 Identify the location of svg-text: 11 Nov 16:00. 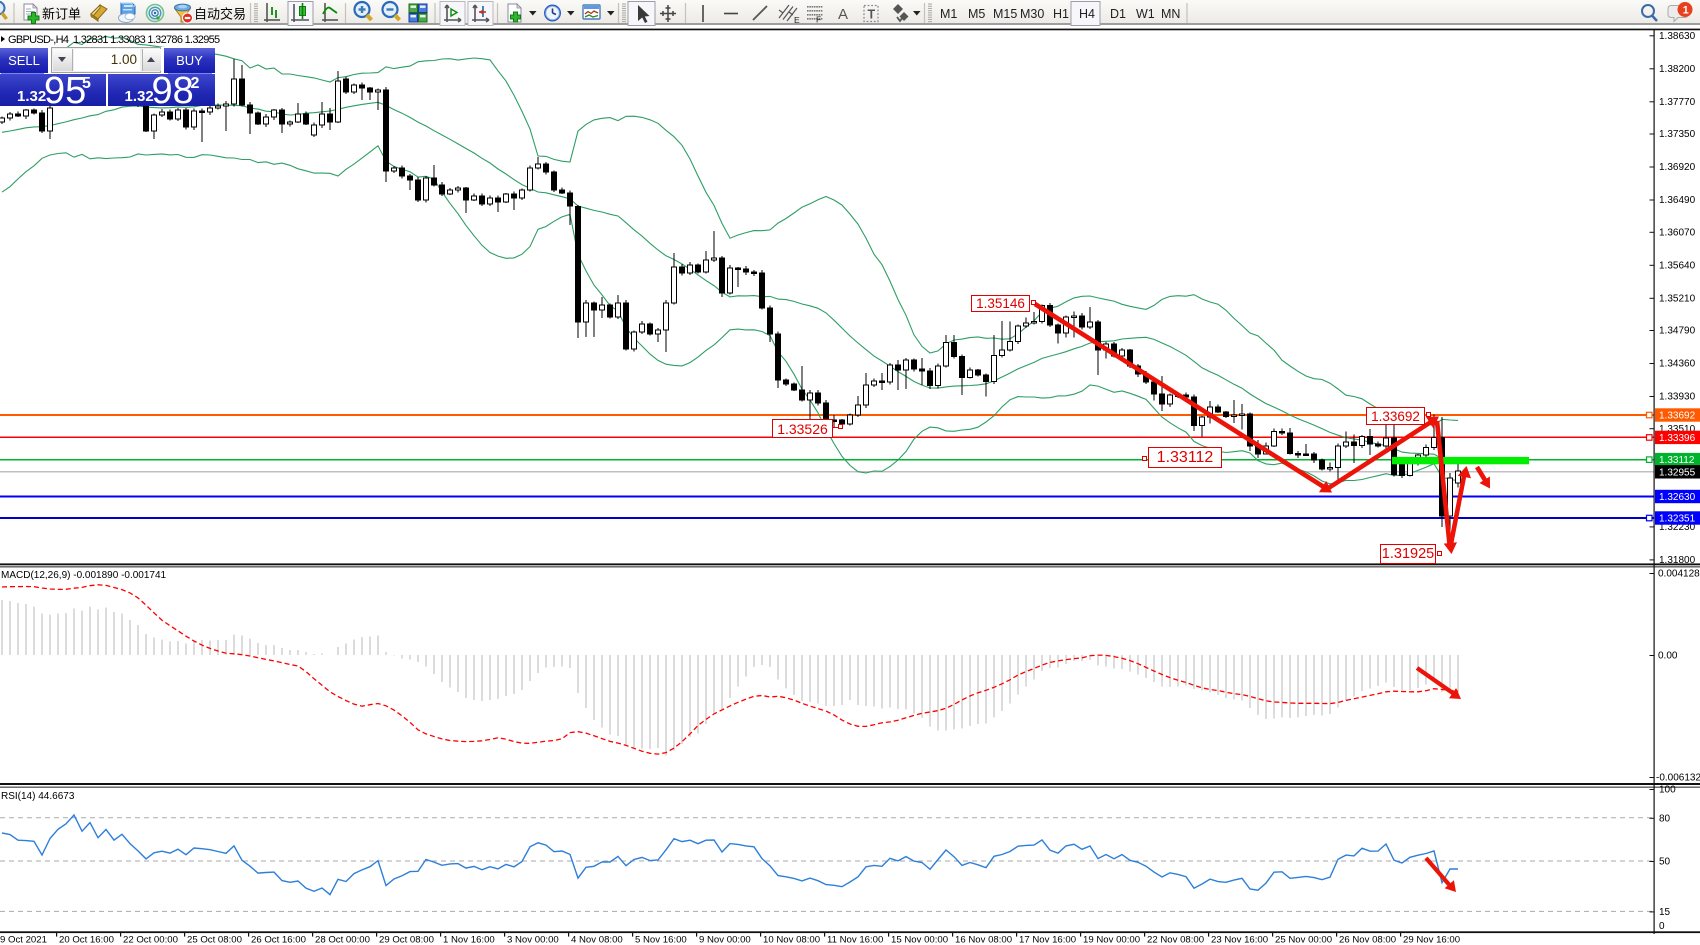
(855, 940).